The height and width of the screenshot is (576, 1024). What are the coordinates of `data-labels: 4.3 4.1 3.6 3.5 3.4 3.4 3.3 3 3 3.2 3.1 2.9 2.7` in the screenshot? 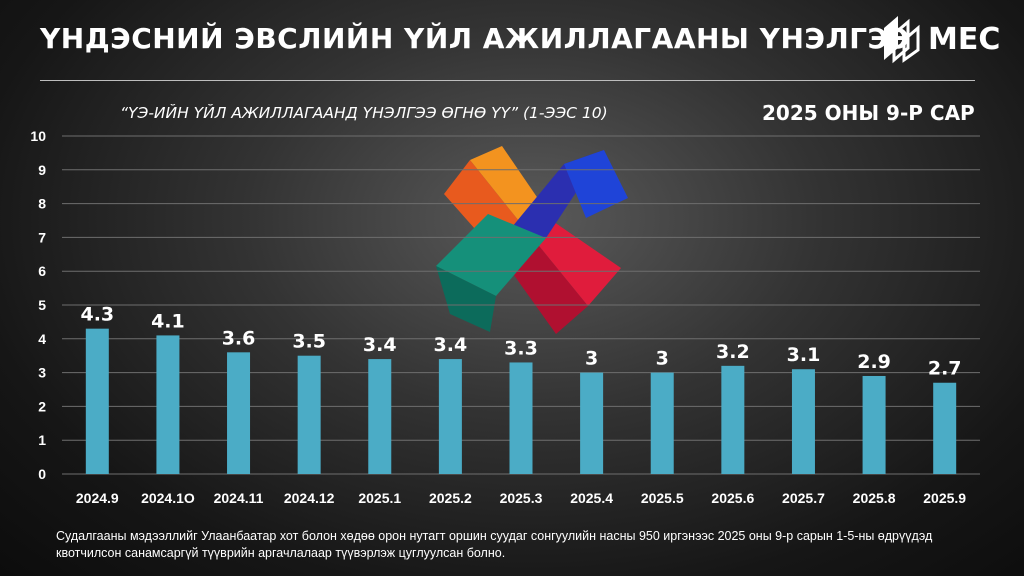 It's located at (520, 342).